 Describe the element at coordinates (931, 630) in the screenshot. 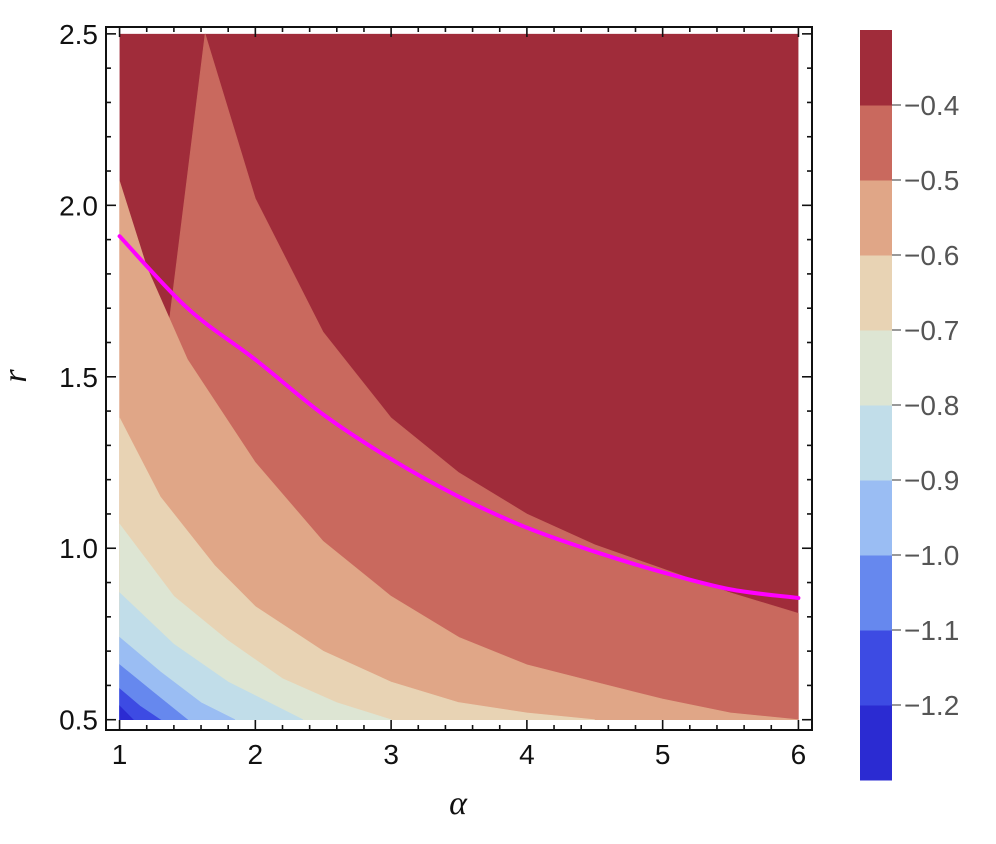

I see `colorbar-label: −1.1` at that location.